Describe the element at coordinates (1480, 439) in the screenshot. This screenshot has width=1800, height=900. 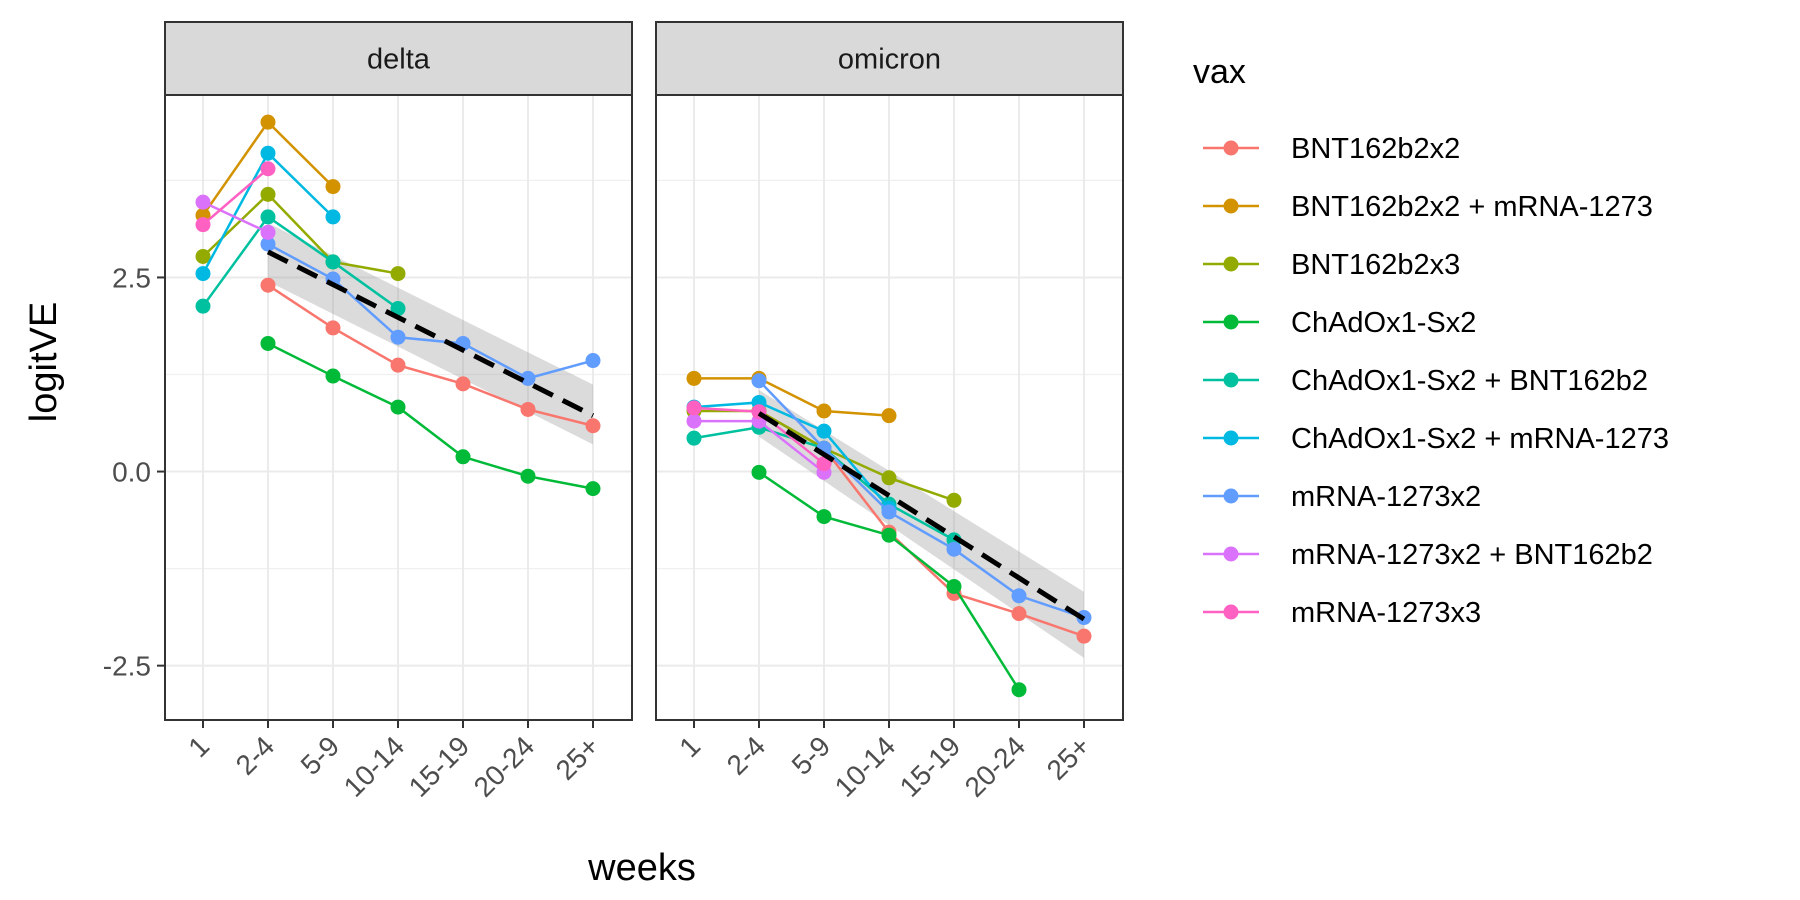
I see `legend-label: ChAdOx1-Sx2 + mRNA-1273` at that location.